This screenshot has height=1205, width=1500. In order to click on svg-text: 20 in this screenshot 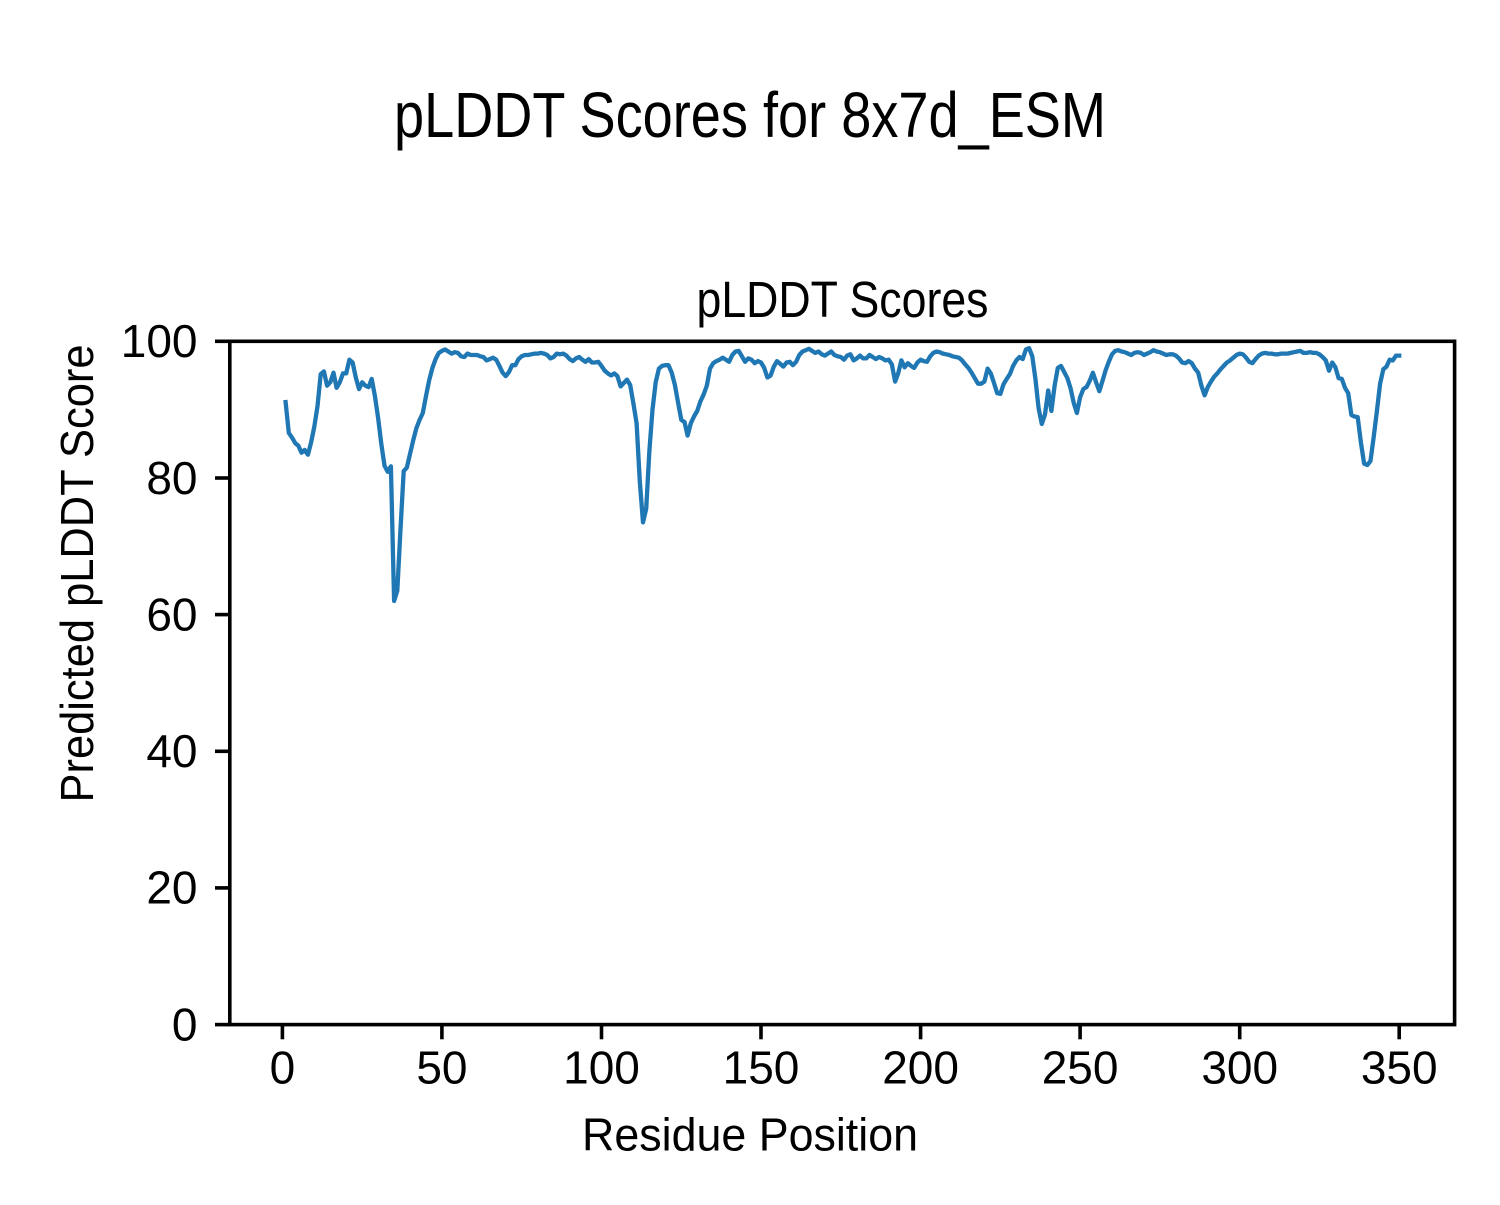, I will do `click(171, 888)`.